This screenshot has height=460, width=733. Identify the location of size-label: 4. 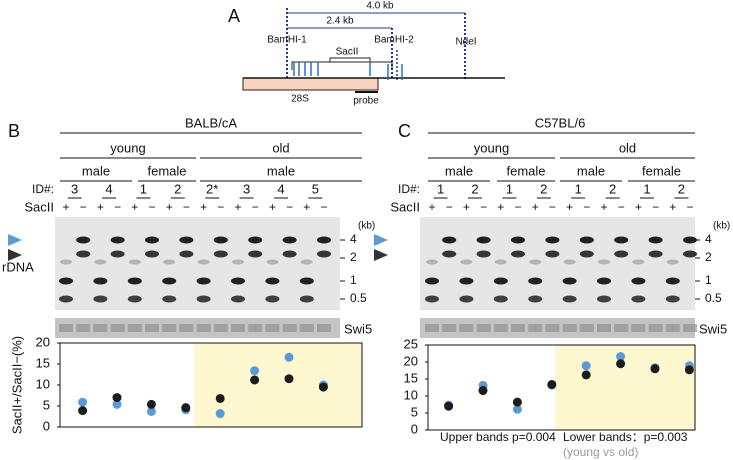
(353, 239).